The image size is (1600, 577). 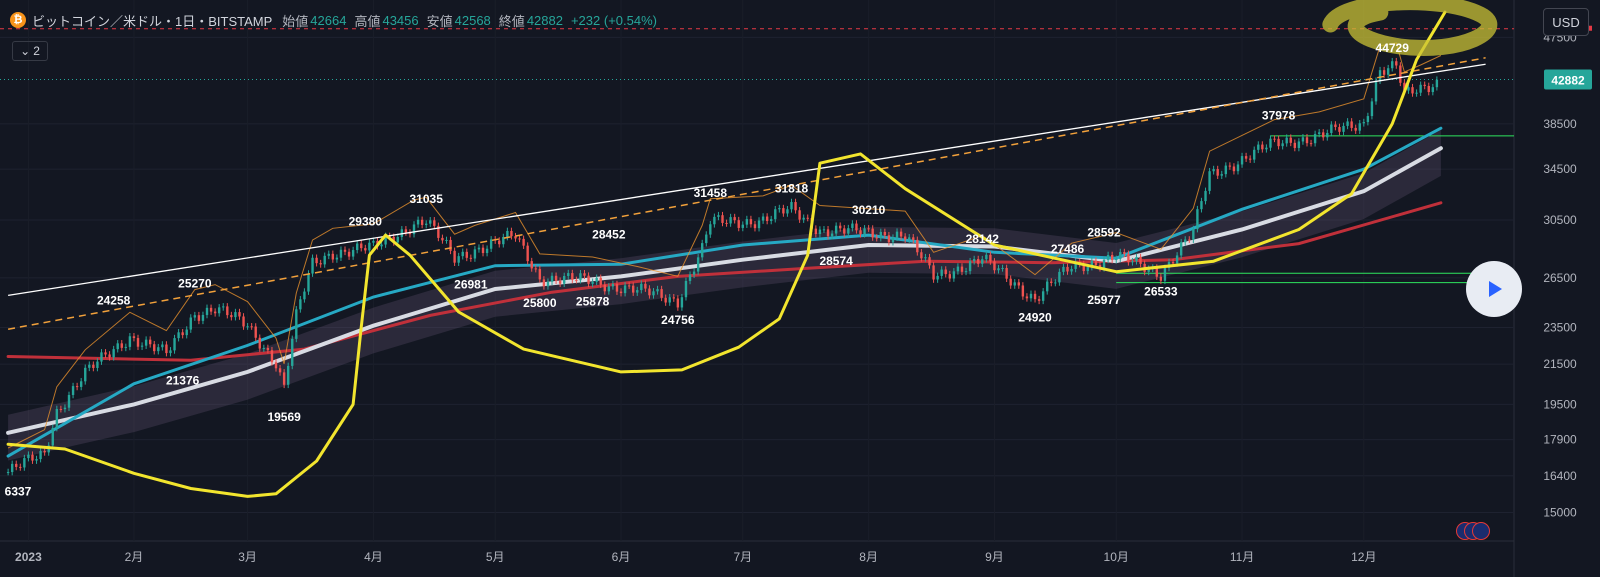 I want to click on price-annotation: 30210, so click(x=869, y=210).